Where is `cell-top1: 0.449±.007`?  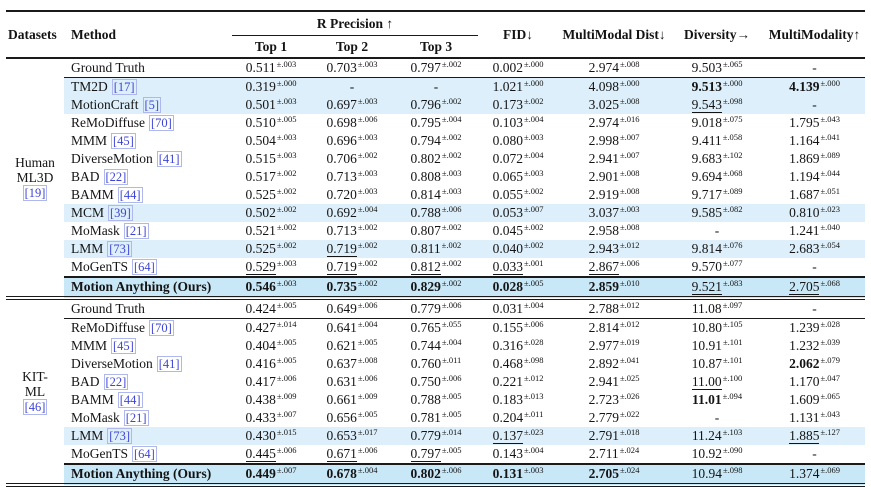 cell-top1: 0.449±.007 is located at coordinates (271, 475).